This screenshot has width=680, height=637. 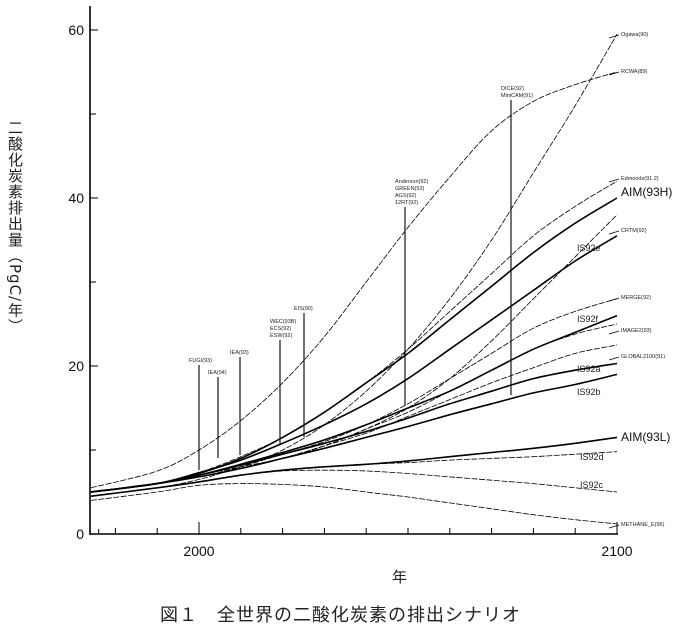 I want to click on series-label: METHANE_E(96), so click(x=643, y=525).